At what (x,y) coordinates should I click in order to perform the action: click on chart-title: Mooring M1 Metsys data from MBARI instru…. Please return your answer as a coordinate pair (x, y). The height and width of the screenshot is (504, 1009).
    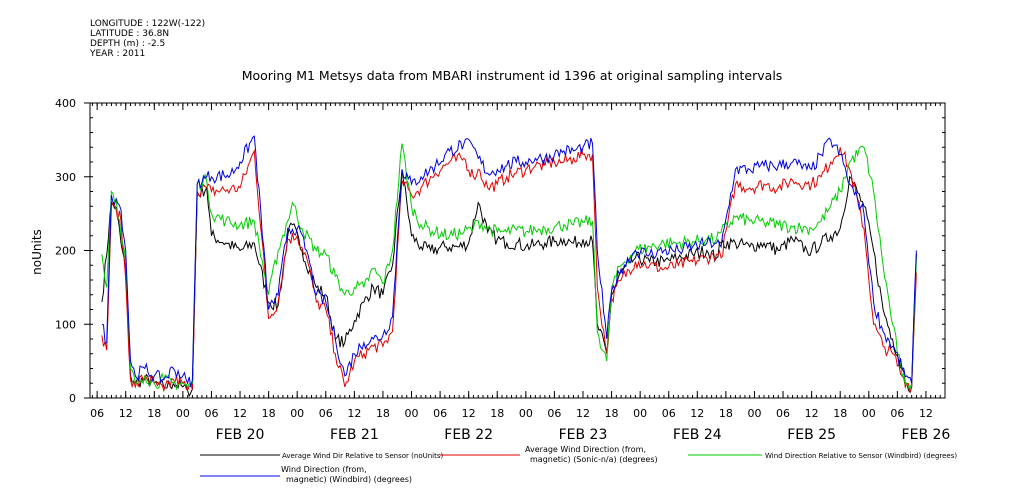
    Looking at the image, I should click on (512, 75).